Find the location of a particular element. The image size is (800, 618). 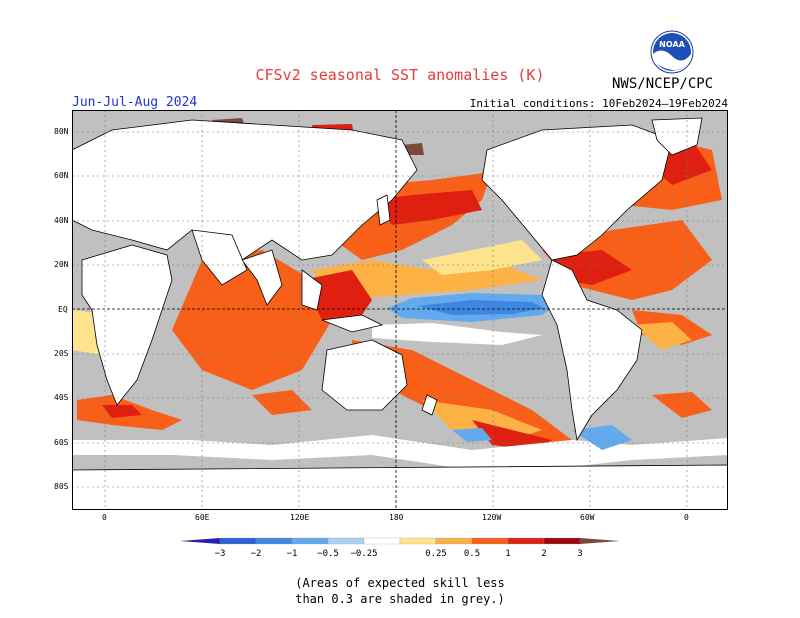

lat-label-40s: 40S is located at coordinates (61, 397).